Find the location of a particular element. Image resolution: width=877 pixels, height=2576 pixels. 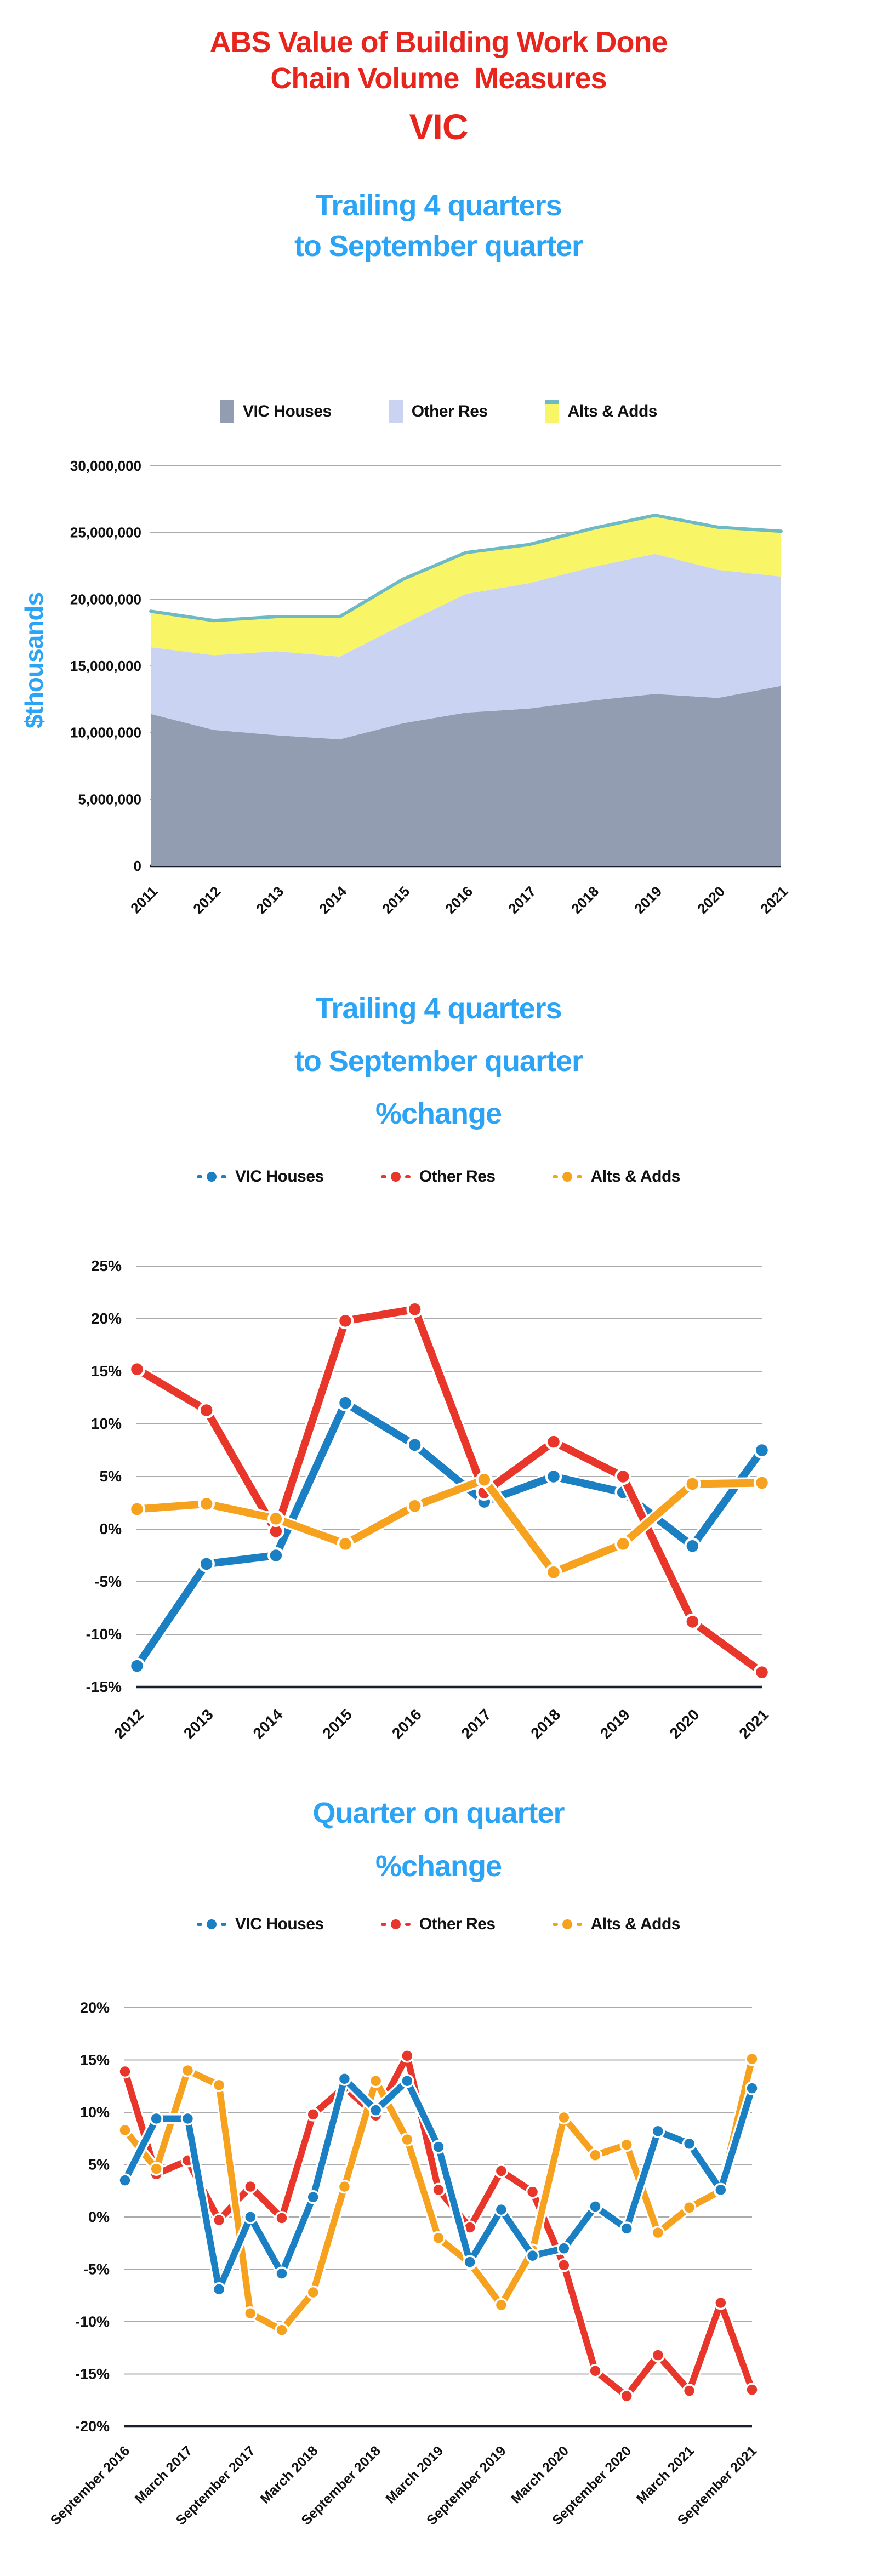

chart2-legend: VIC Houses Other Res Alts & Adds is located at coordinates (438, 1176).